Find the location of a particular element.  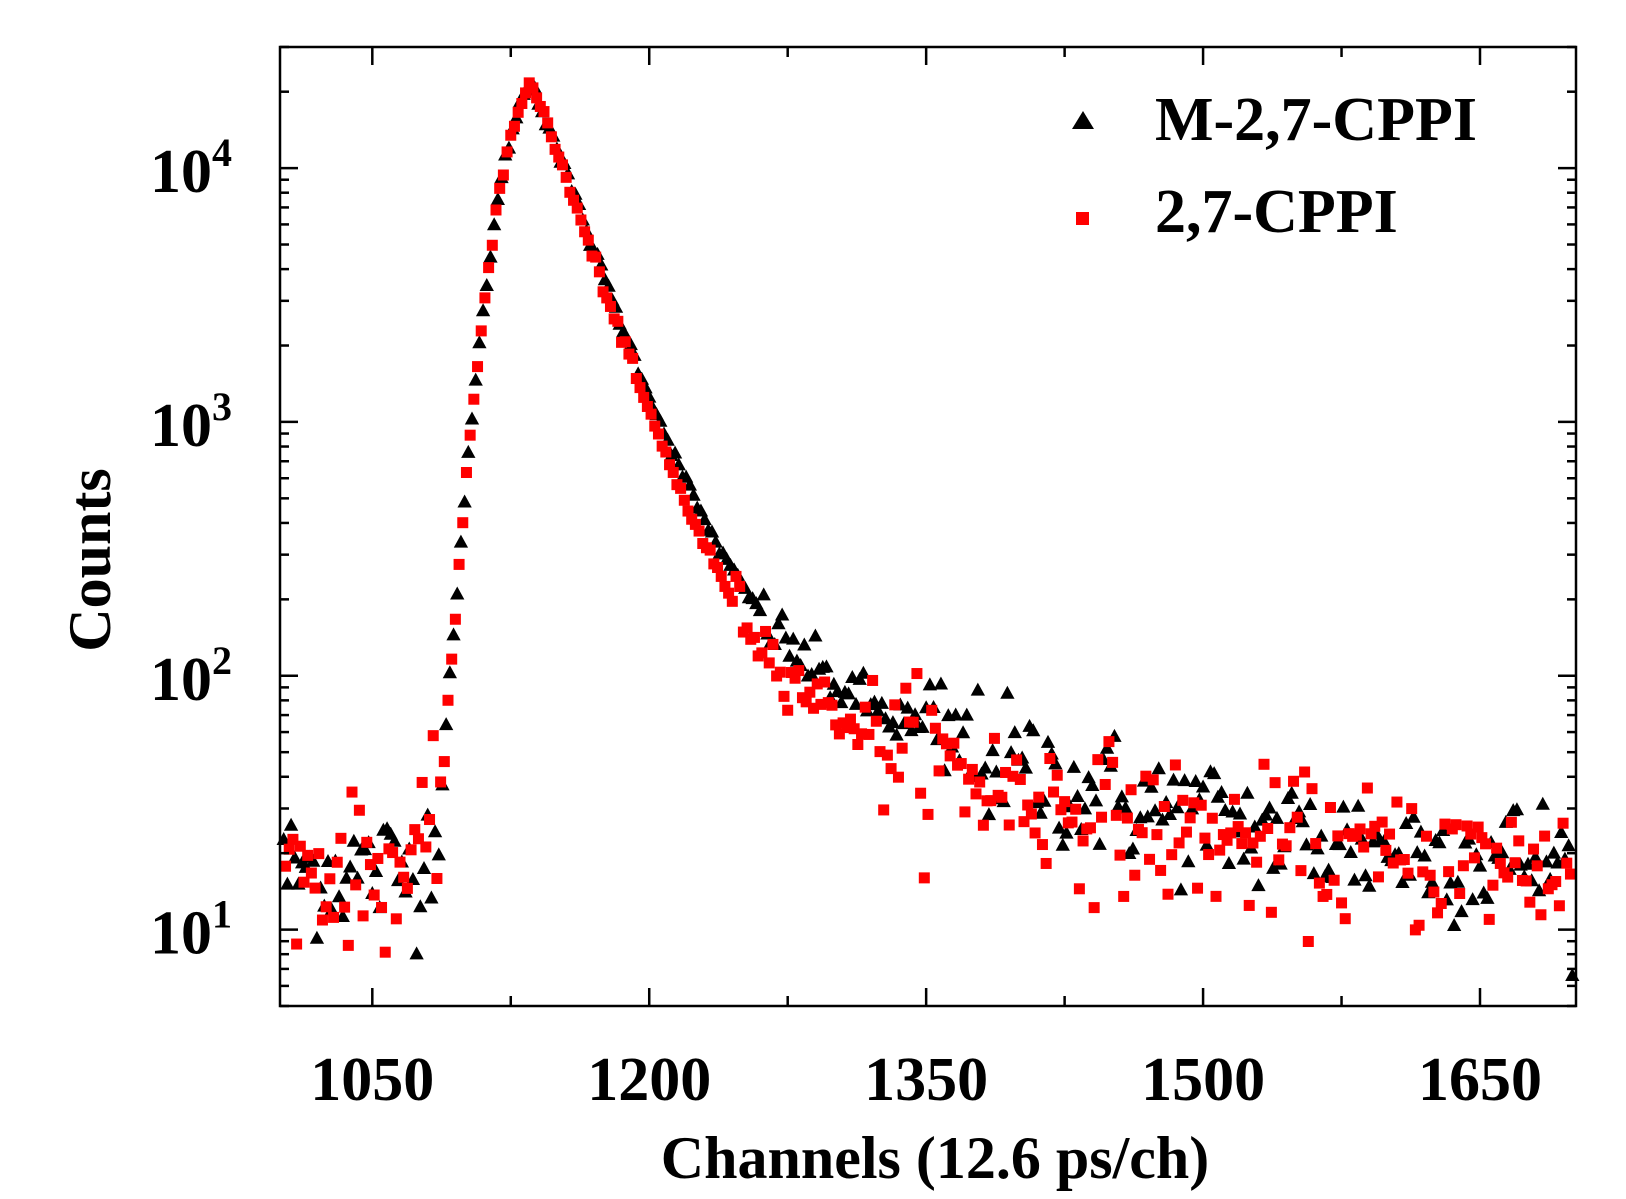

y-tick-exponent: 1 is located at coordinates (222, 914).